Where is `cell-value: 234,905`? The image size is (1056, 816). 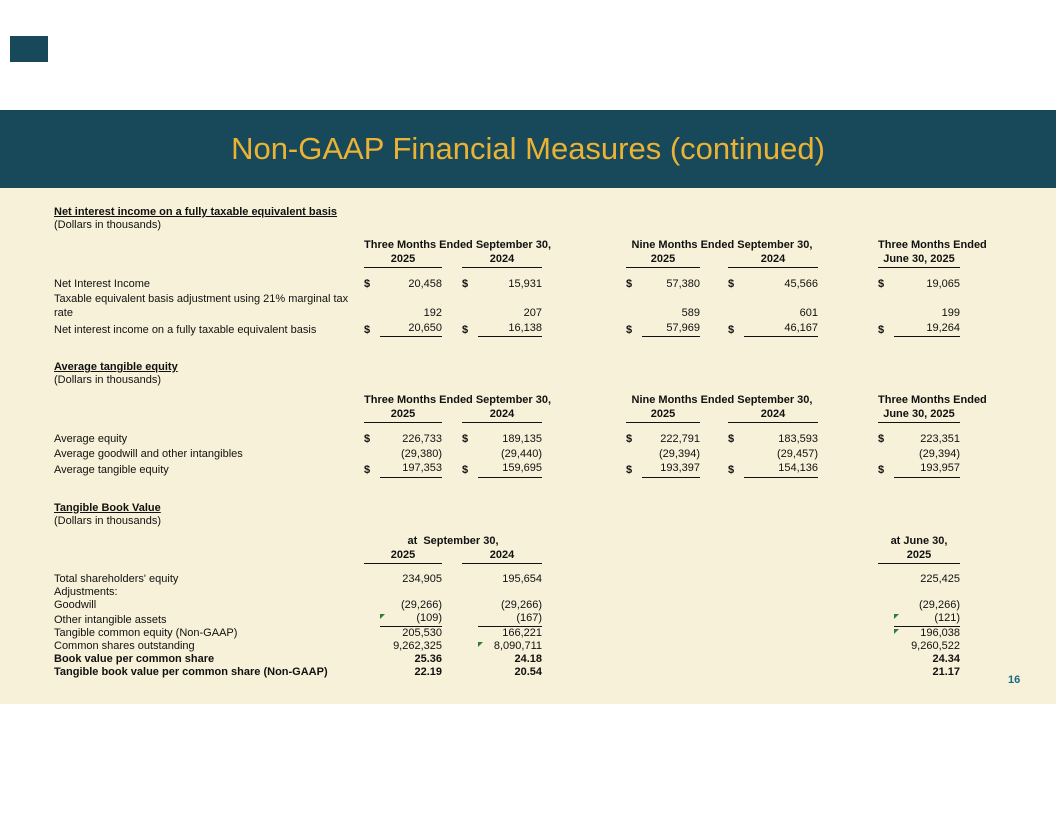
cell-value: 234,905 is located at coordinates (422, 578).